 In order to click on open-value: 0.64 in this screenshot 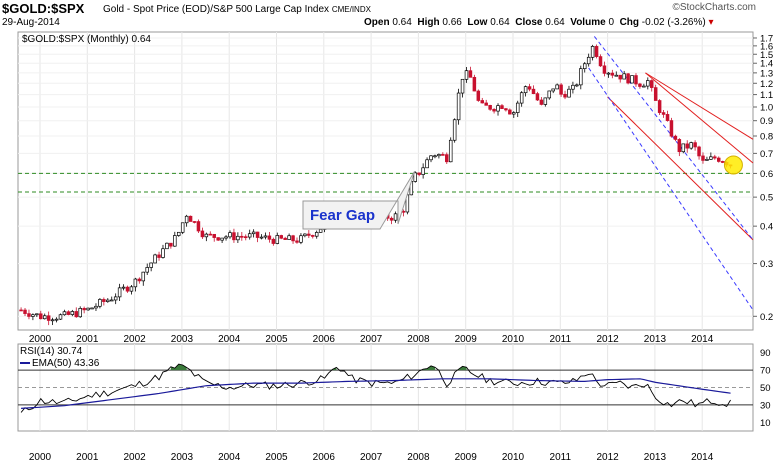, I will do `click(402, 22)`.